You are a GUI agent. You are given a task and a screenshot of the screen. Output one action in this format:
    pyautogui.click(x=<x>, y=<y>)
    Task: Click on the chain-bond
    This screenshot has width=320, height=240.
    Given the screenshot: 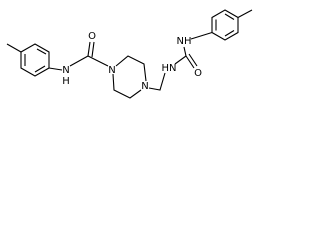 What is the action you would take?
    pyautogui.click(x=157, y=81)
    